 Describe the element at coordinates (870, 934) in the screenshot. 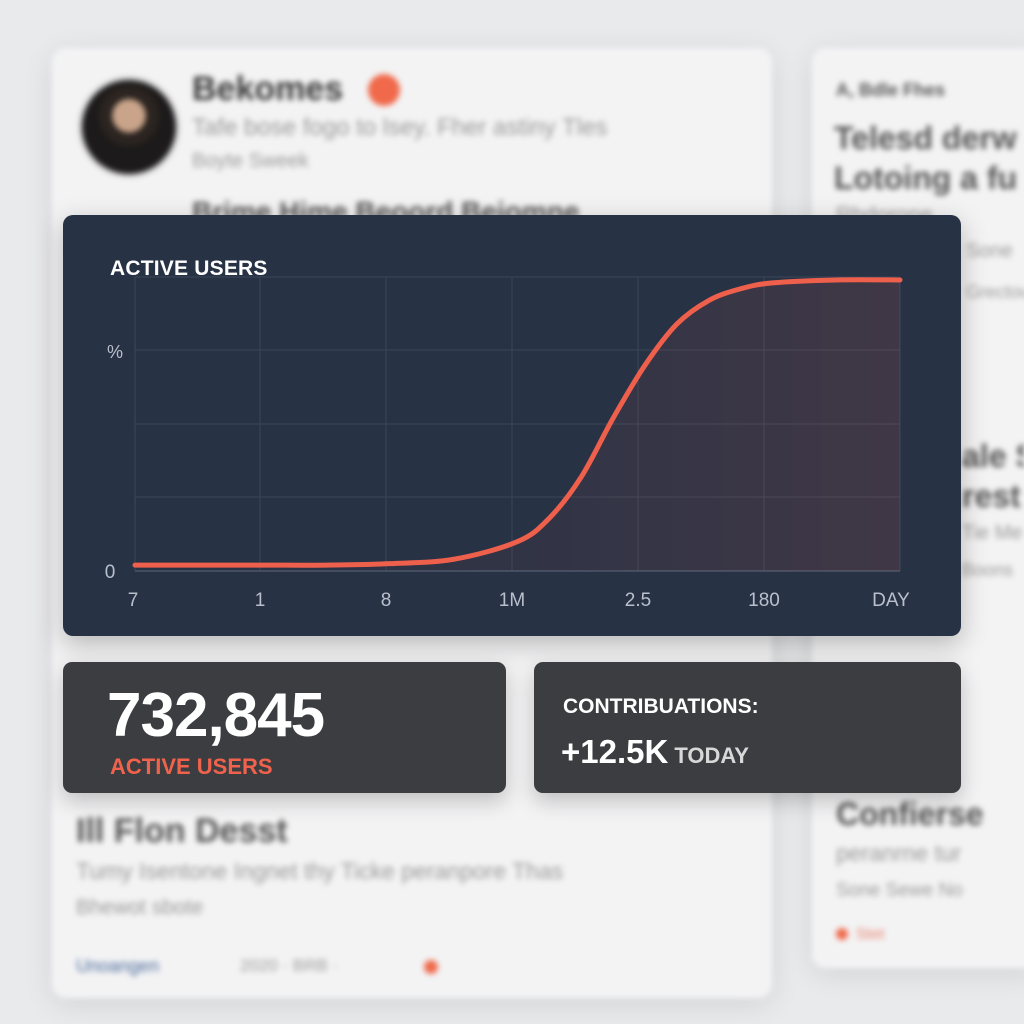

I see `right-bottom-tag: Stet` at that location.